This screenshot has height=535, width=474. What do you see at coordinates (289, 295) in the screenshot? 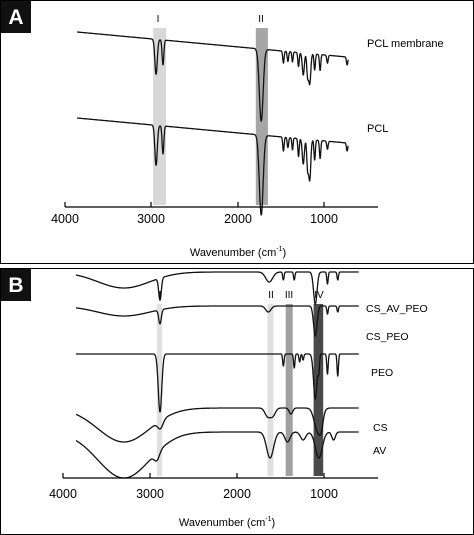
I see `panel-b-band-label-iii: III` at bounding box center [289, 295].